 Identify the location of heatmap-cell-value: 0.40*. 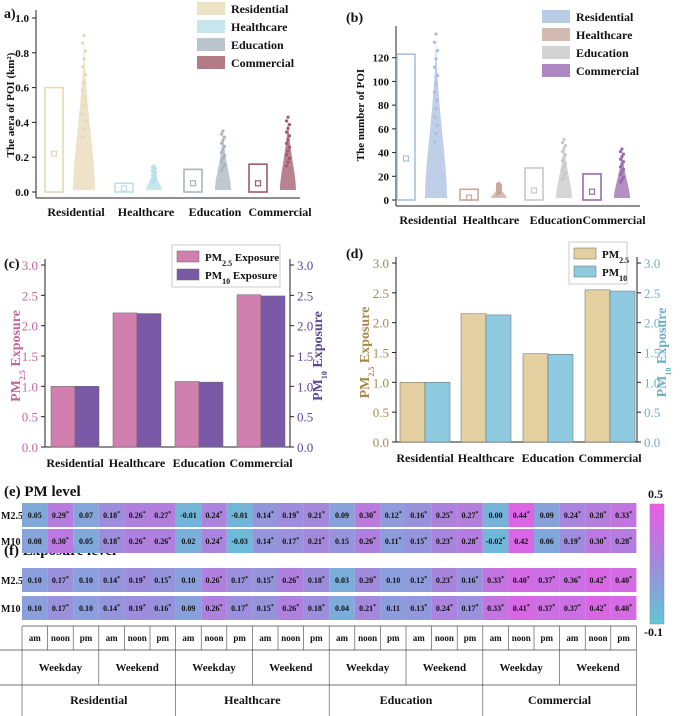
(623, 608).